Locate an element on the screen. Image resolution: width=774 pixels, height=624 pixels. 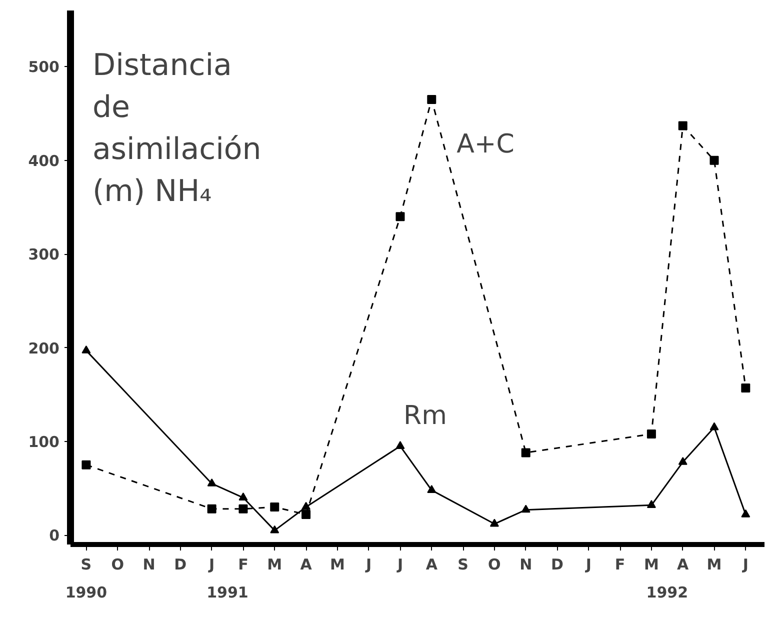
series-label: A+C is located at coordinates (485, 145).